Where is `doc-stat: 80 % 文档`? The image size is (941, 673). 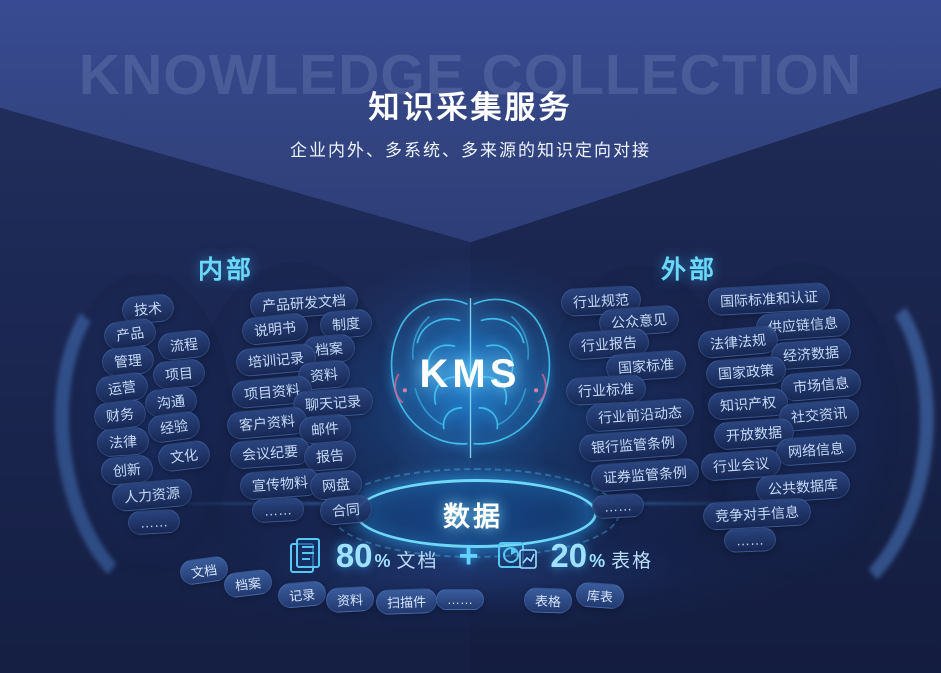
doc-stat: 80 % 文档 is located at coordinates (387, 556).